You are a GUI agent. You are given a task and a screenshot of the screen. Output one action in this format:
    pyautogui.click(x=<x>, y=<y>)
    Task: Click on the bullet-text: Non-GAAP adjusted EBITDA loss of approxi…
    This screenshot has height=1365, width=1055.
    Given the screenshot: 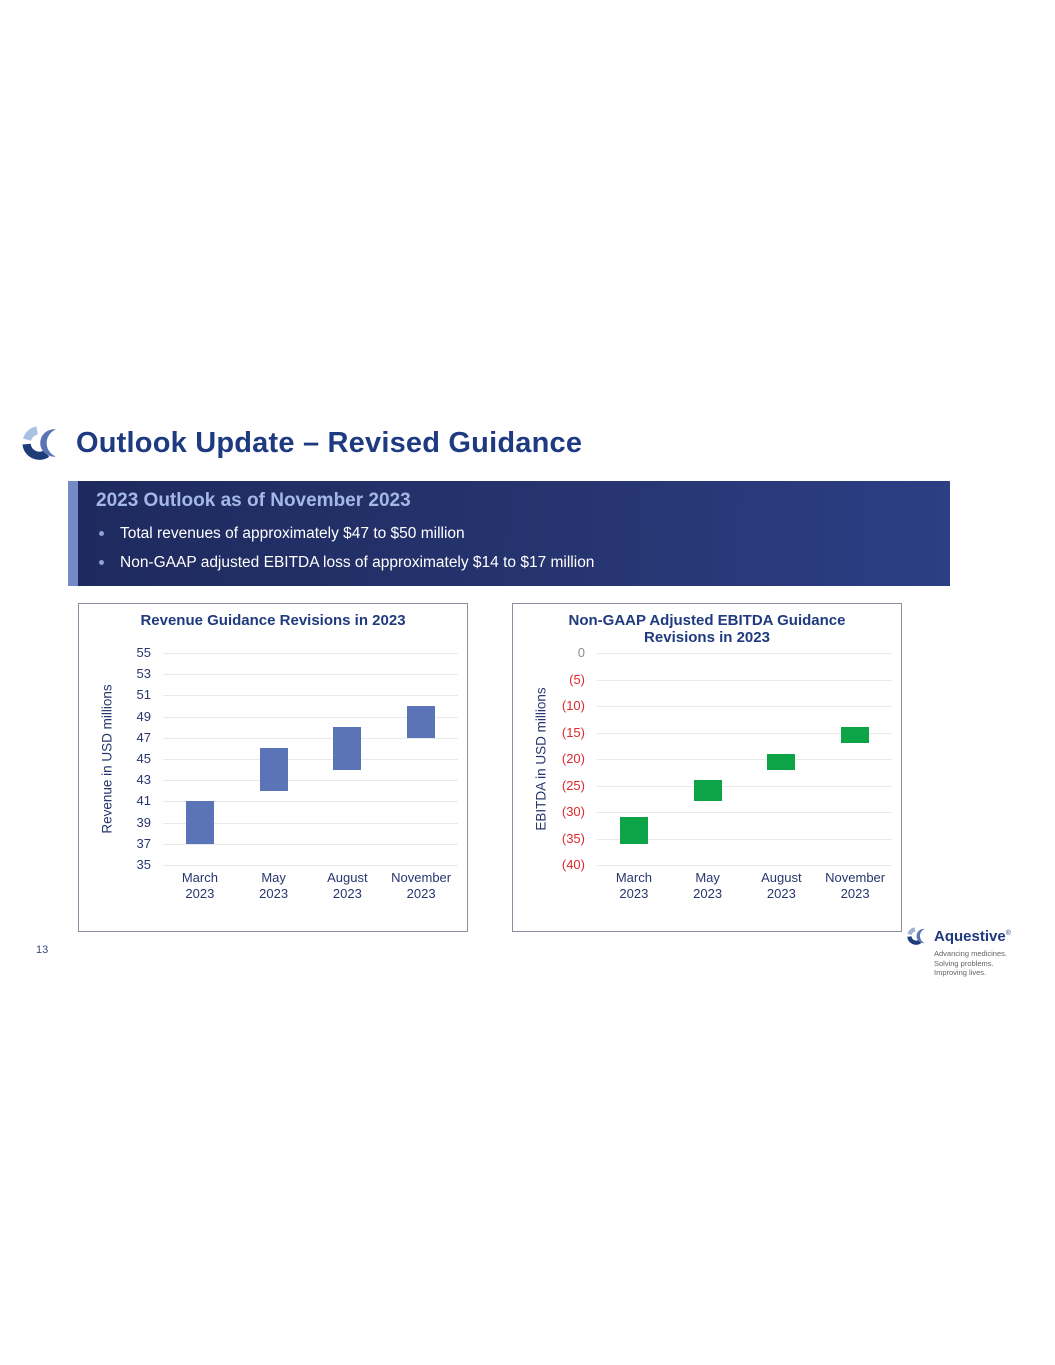 What is the action you would take?
    pyautogui.click(x=357, y=562)
    